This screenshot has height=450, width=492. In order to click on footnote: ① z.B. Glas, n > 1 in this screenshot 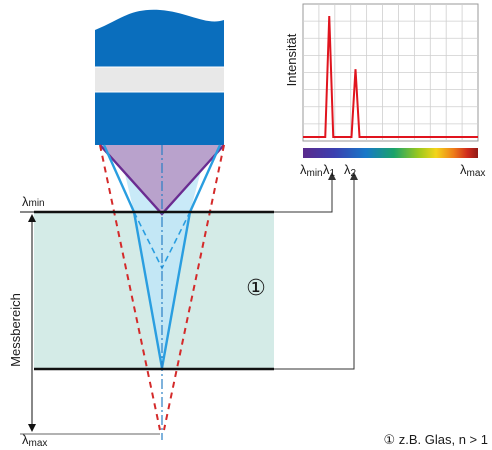, I will do `click(435, 439)`.